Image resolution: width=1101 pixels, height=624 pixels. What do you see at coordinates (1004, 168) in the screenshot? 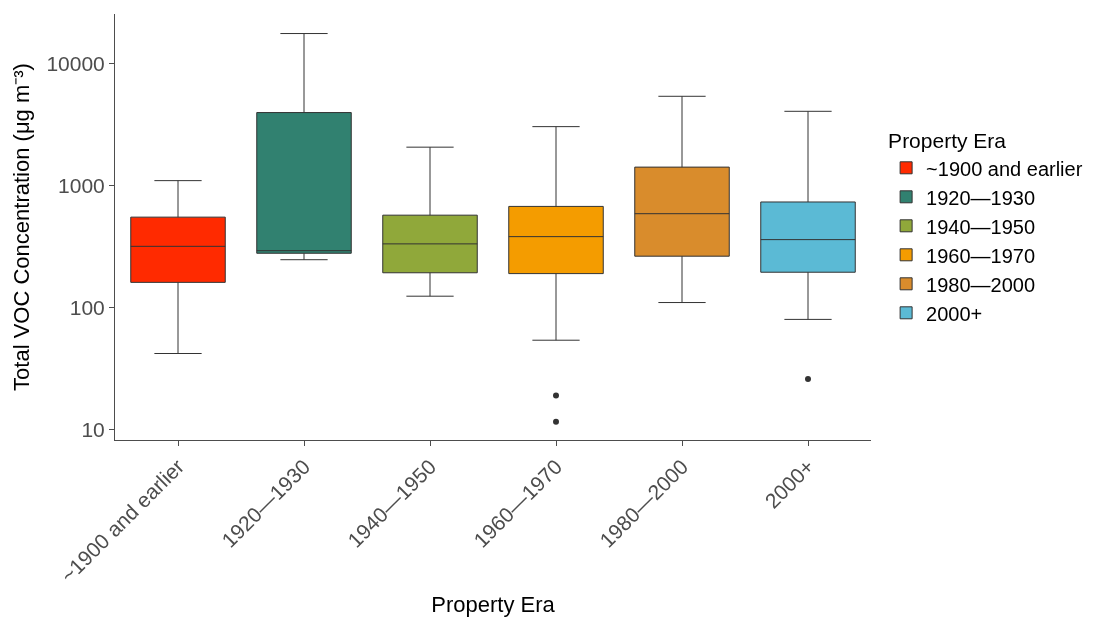
I see `legend-label: ~1900 and earlier` at bounding box center [1004, 168].